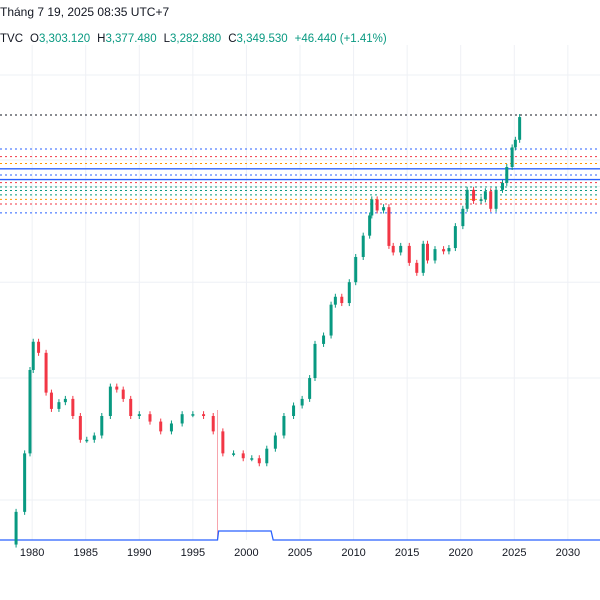 The height and width of the screenshot is (600, 600). What do you see at coordinates (34, 39) in the screenshot?
I see `open-label: O` at bounding box center [34, 39].